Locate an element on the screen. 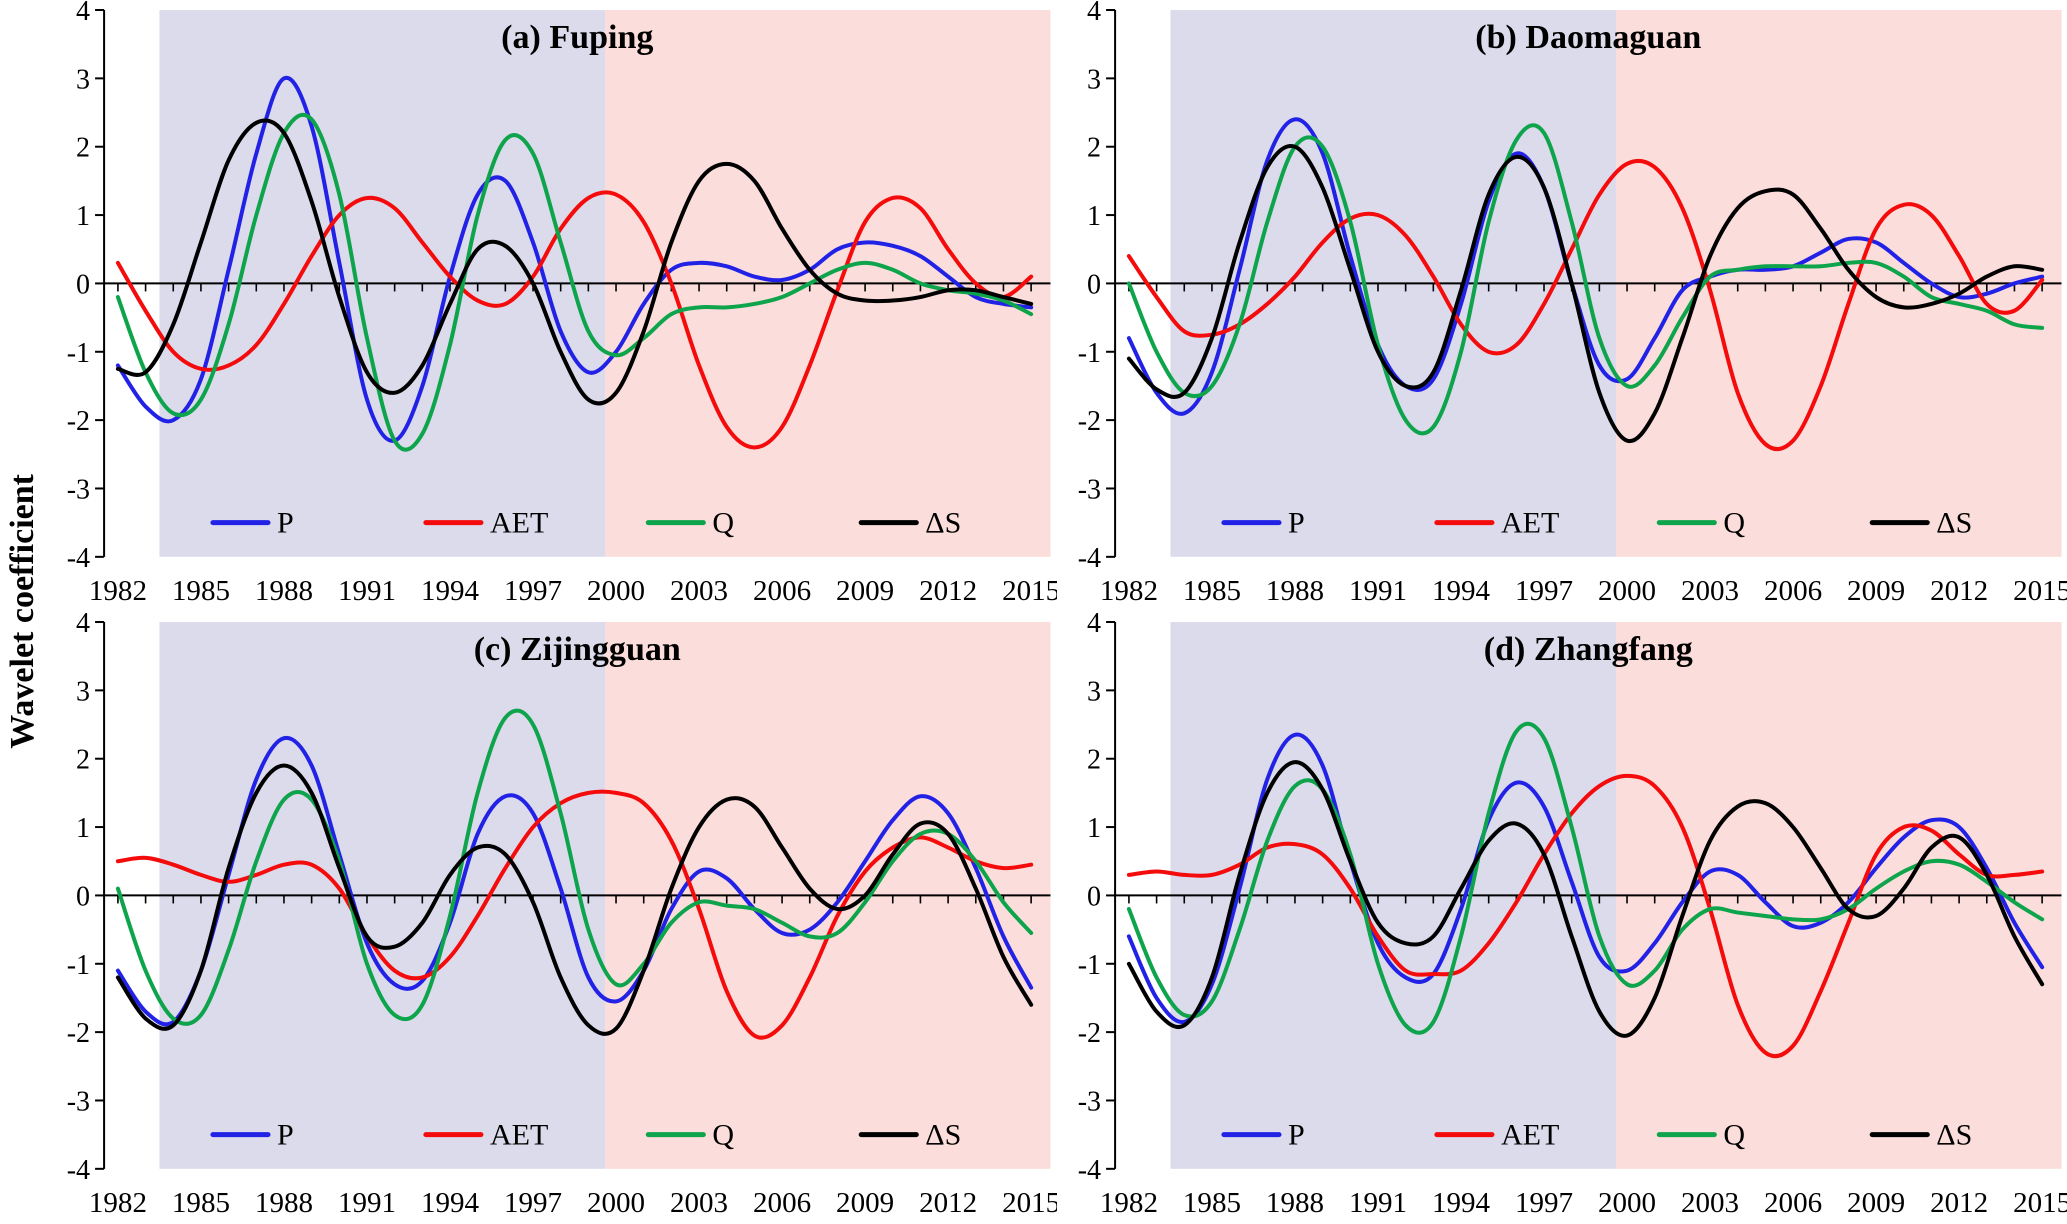 The image size is (2067, 1224). panel-title: (c) Zijingguan is located at coordinates (577, 649).